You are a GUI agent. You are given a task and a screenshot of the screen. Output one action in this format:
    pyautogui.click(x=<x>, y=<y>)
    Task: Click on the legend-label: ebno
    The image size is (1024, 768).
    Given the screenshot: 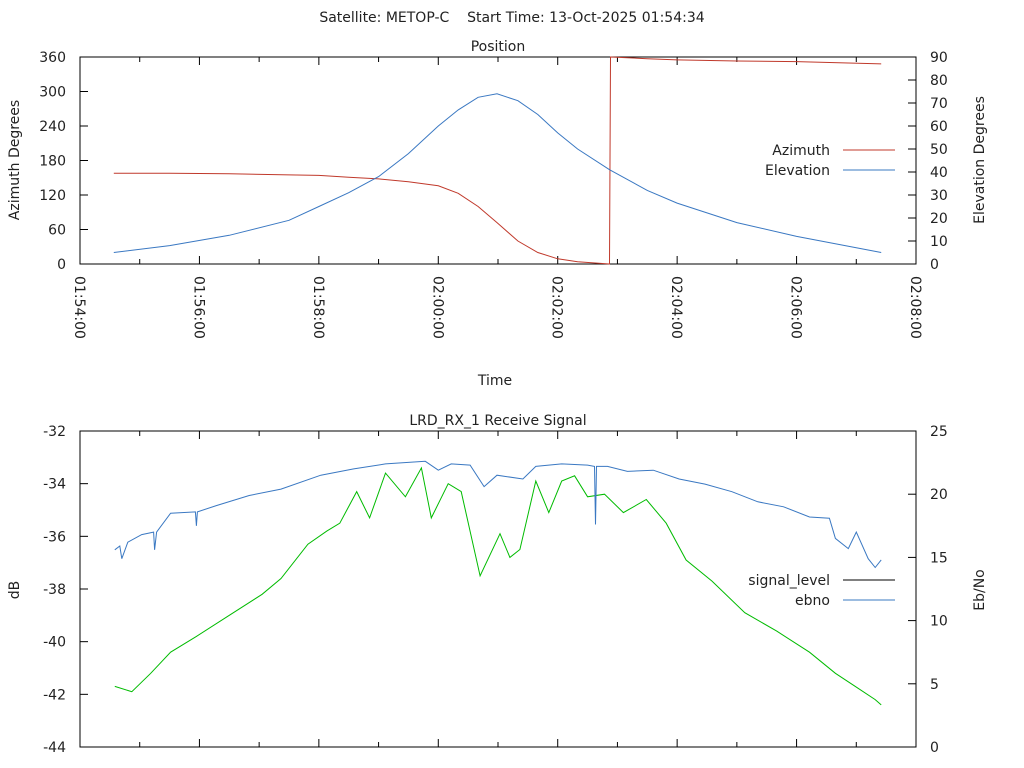 What is the action you would take?
    pyautogui.click(x=812, y=601)
    